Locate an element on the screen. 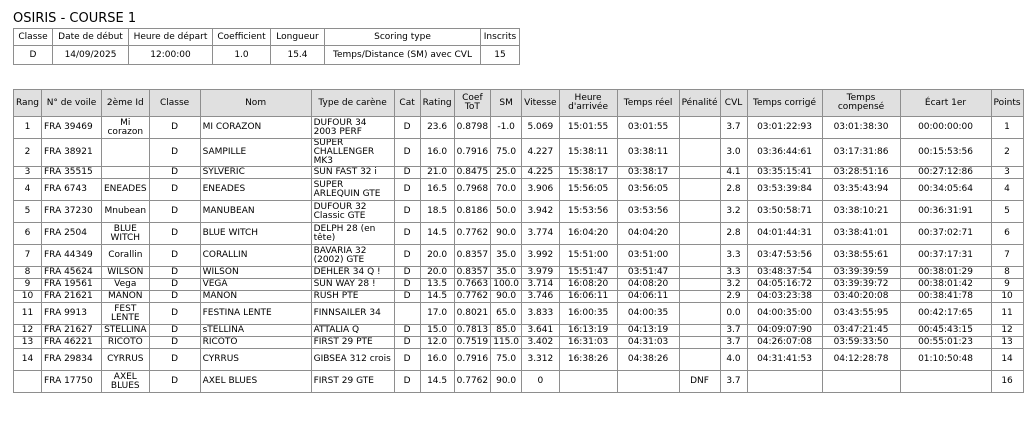 This screenshot has width=1024, height=425. table-cell: BAVARIA 32 (2002) GTE is located at coordinates (352, 255).